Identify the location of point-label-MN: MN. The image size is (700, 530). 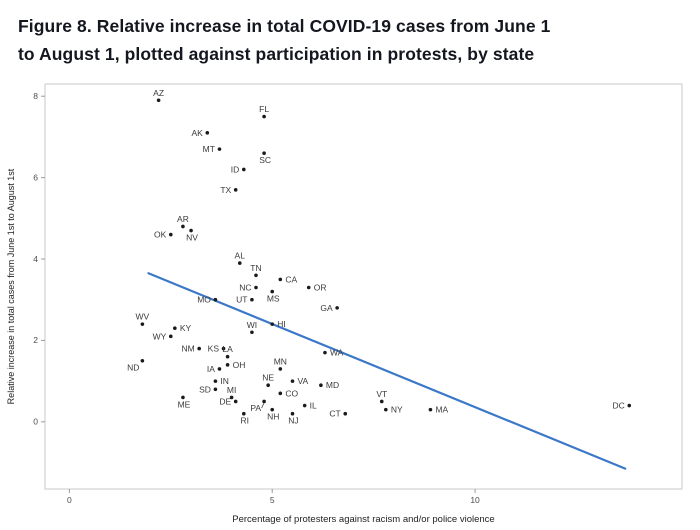
(280, 361).